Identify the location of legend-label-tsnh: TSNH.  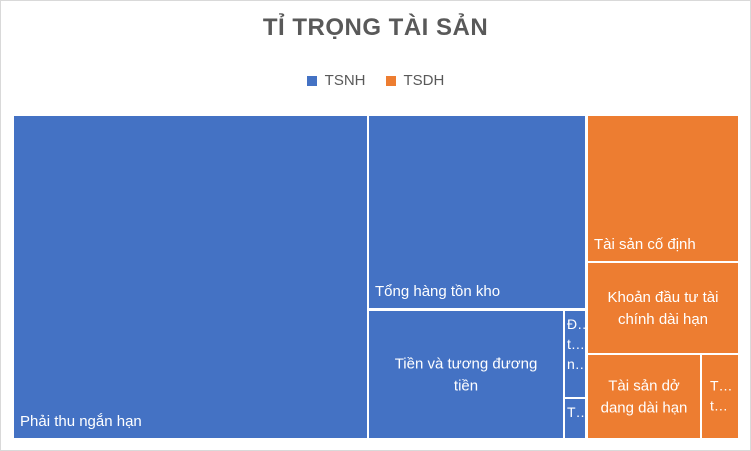
(345, 80).